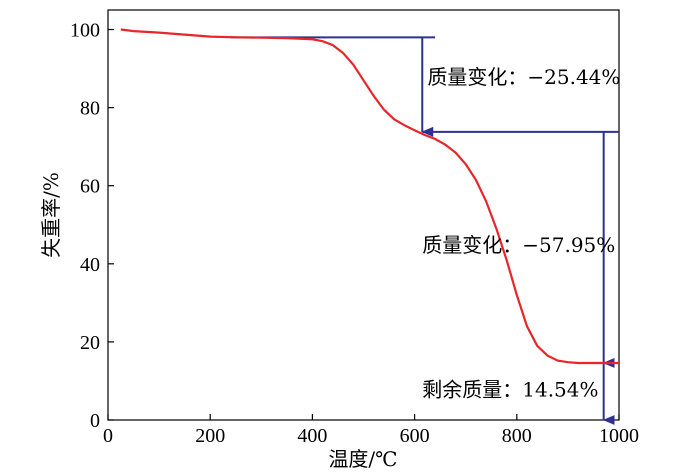 The image size is (700, 474). Describe the element at coordinates (619, 436) in the screenshot. I see `x-tick-label: 1000` at that location.